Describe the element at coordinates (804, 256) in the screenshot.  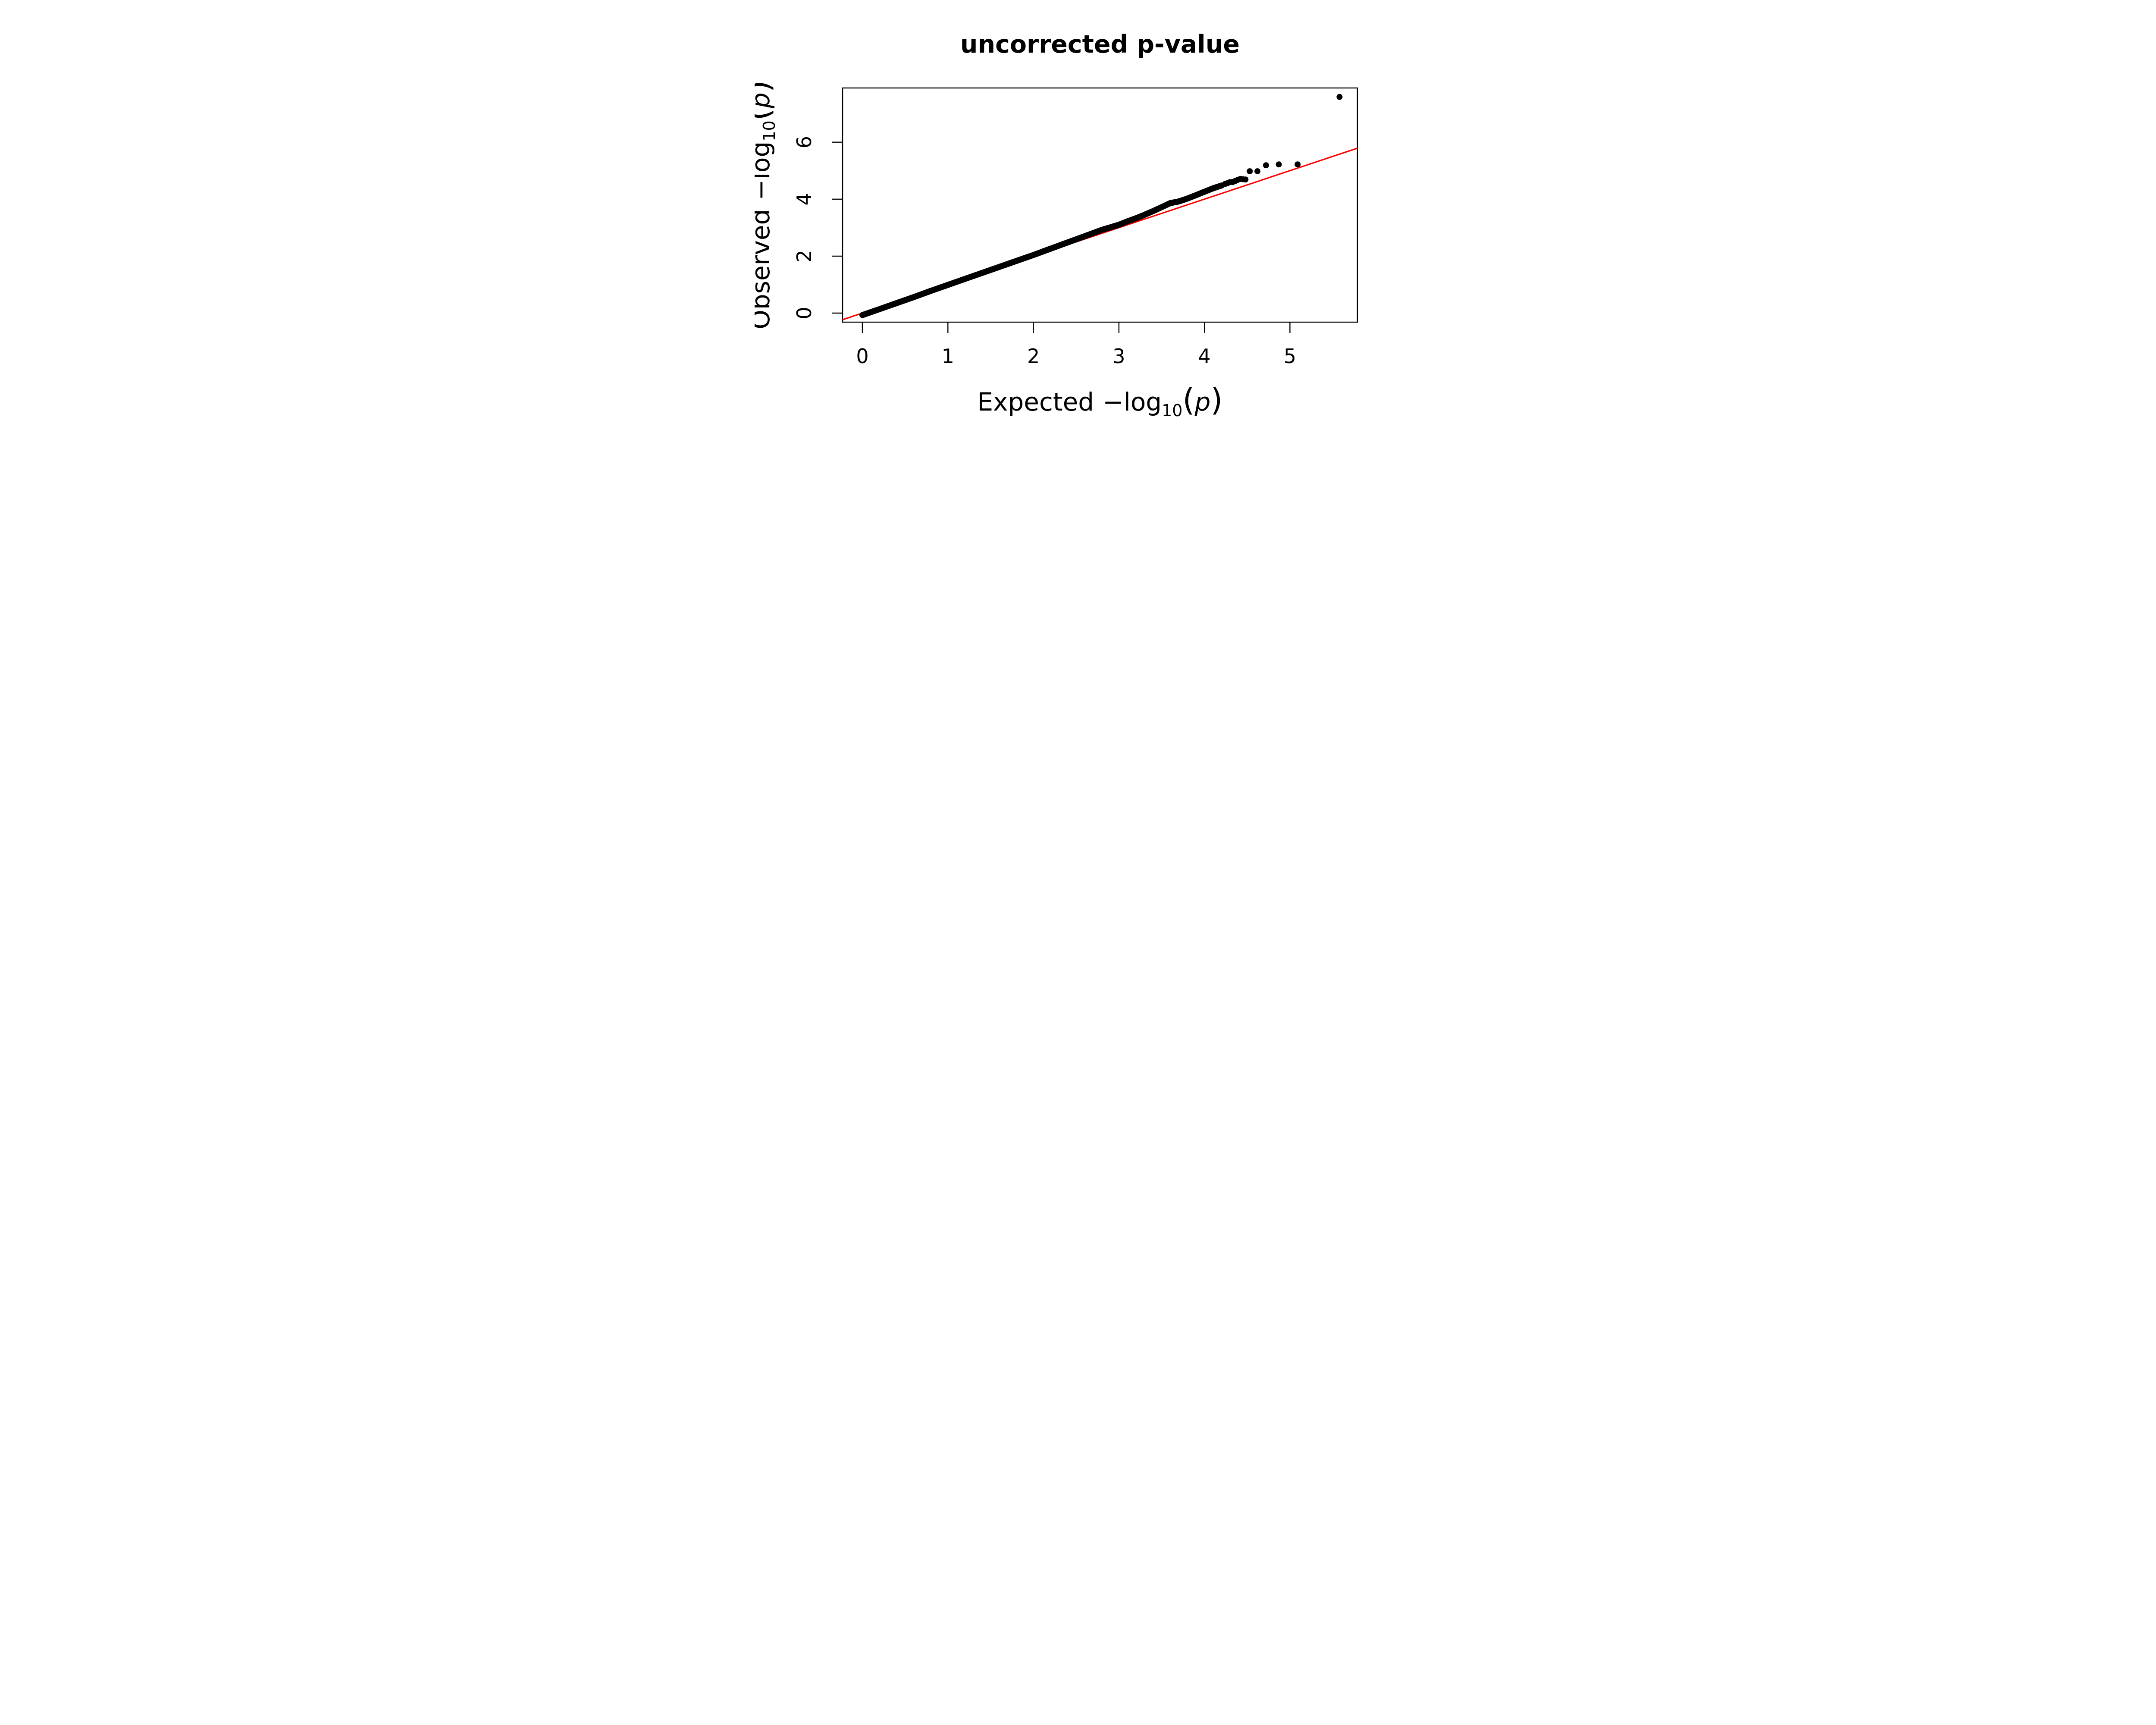
I see `y-tick-label: 2` at that location.